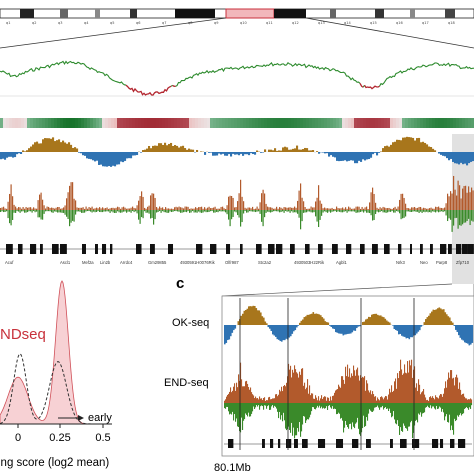 The width and height of the screenshot is (474, 474). Describe the element at coordinates (55, 389) in the screenshot. I see `density-curve-dashed` at that location.